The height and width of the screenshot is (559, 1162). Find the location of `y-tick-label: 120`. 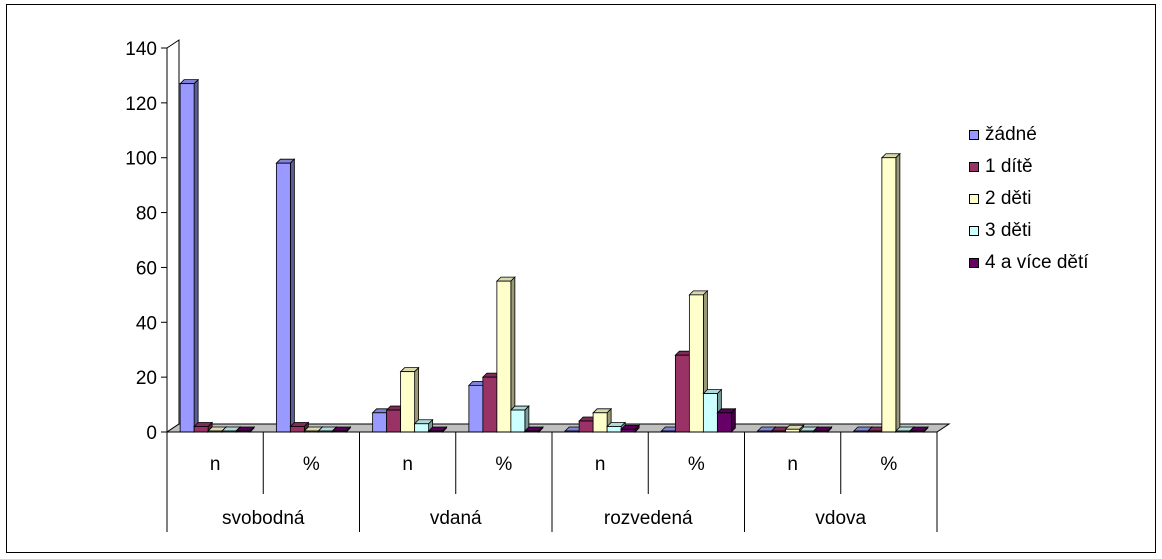

y-tick-label: 120 is located at coordinates (141, 104).